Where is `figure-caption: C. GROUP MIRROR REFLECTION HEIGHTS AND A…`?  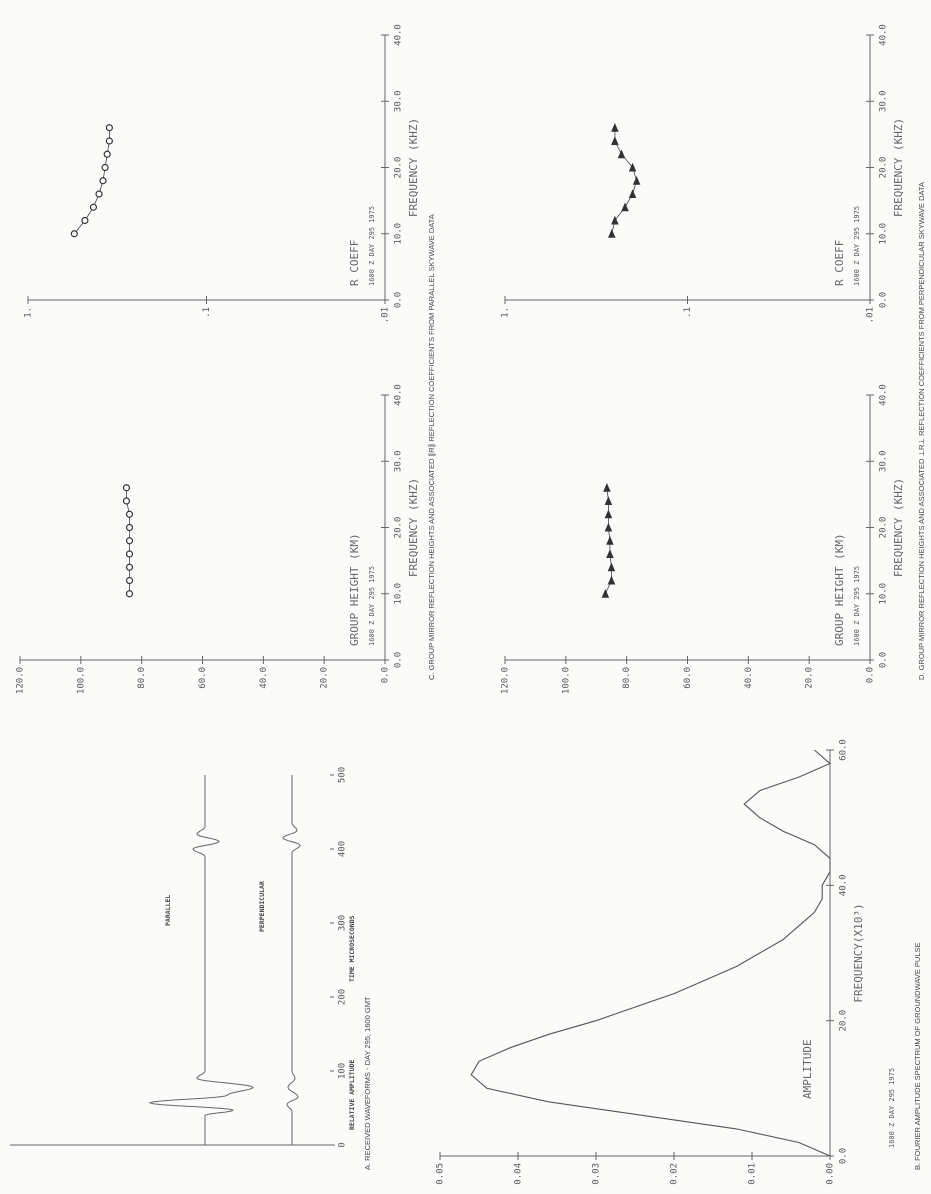 figure-caption: C. GROUP MIRROR REFLECTION HEIGHTS AND A… is located at coordinates (431, 447).